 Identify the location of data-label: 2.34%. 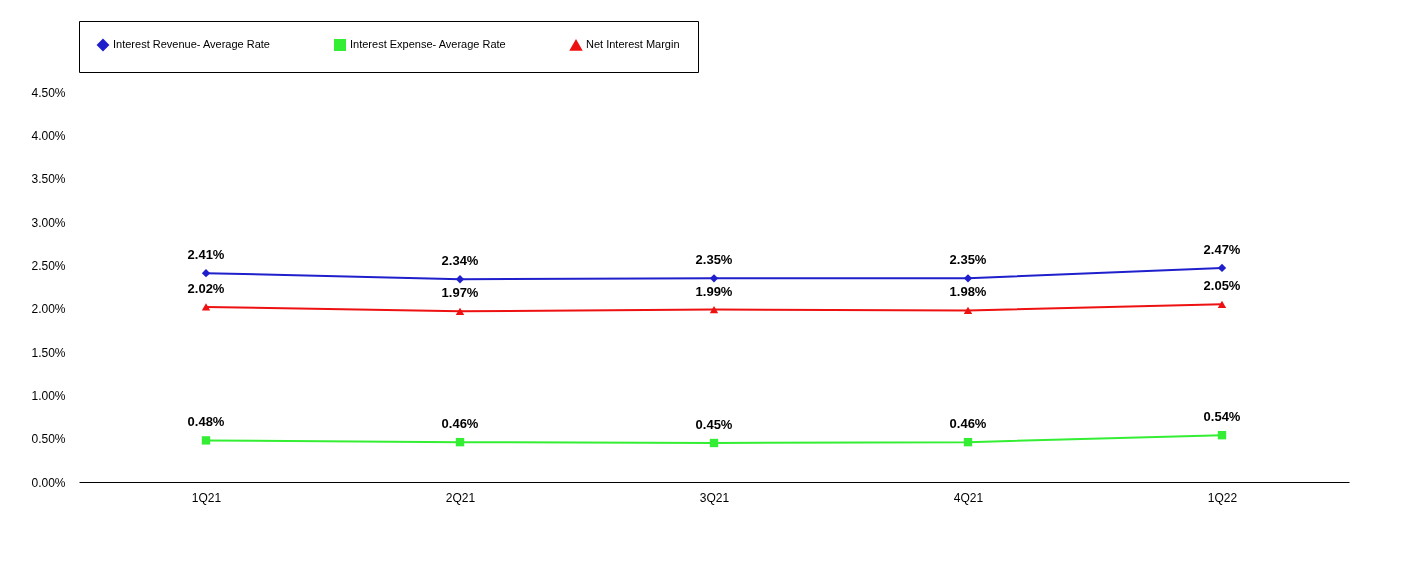
(460, 261).